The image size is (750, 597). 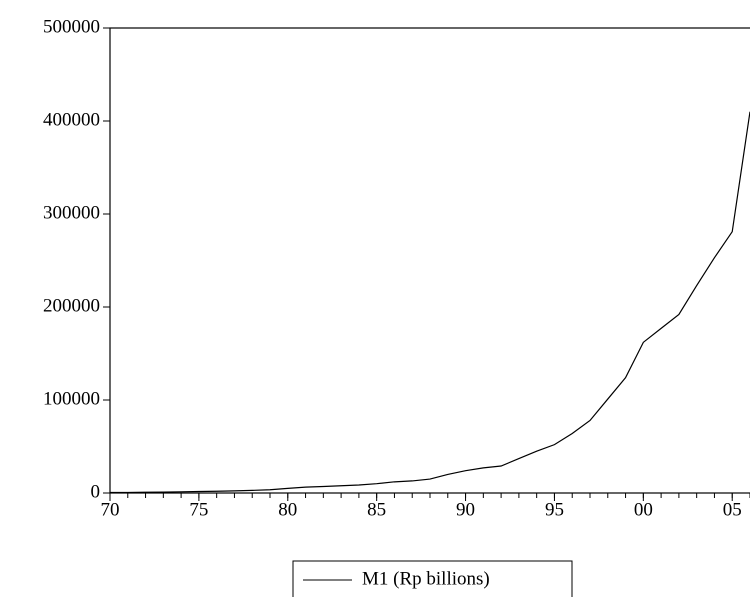 What do you see at coordinates (732, 509) in the screenshot?
I see `x-tick-label: 05` at bounding box center [732, 509].